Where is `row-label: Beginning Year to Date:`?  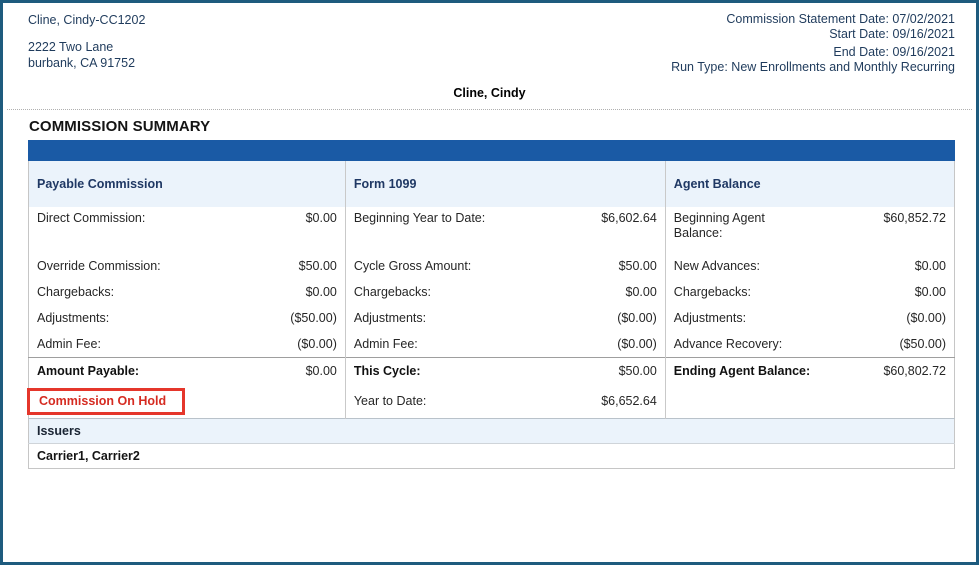
row-label: Beginning Year to Date: is located at coordinates (441, 230).